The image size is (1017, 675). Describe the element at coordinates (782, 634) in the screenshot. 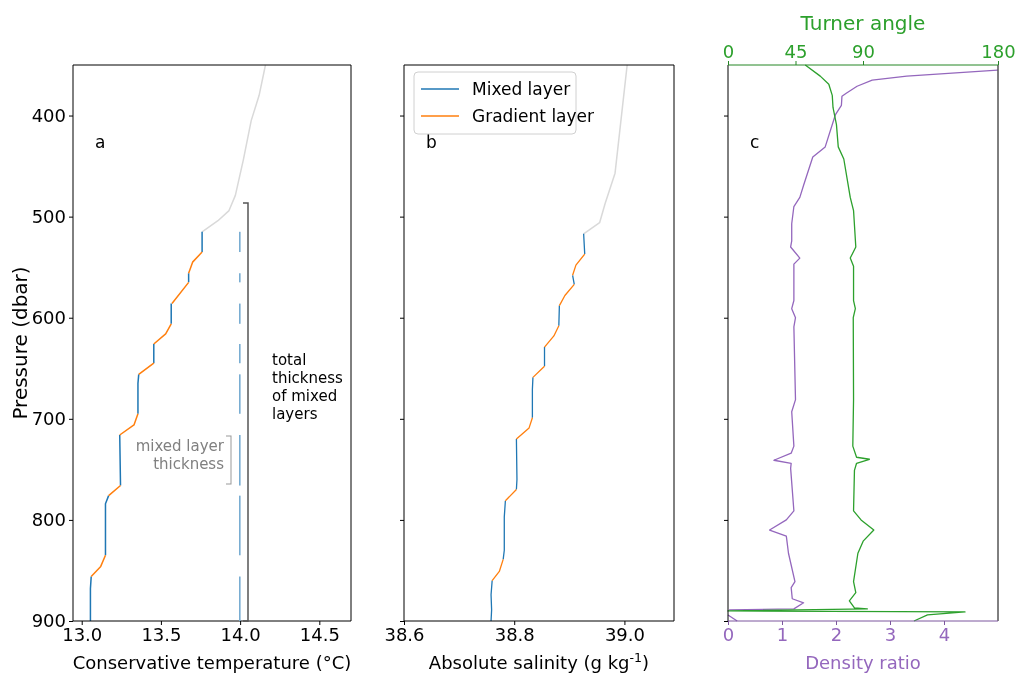

I see `x-tick-label: 1` at that location.